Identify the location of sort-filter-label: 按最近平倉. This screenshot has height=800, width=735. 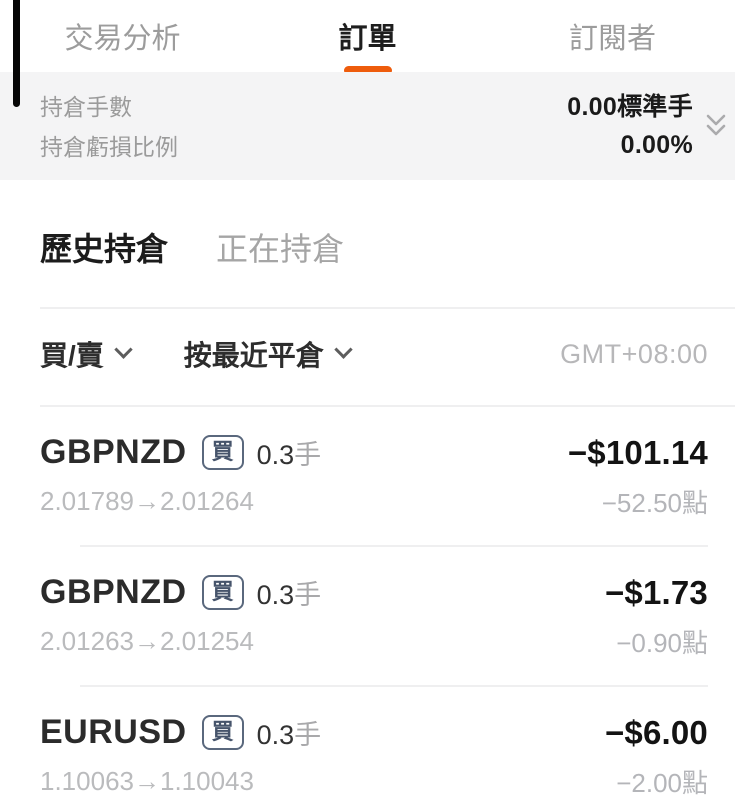
(253, 355).